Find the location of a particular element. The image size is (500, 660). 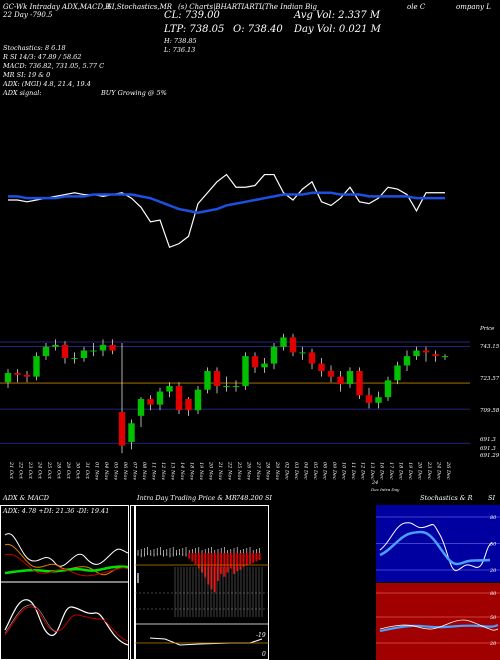

date-label: 14 Nov is located at coordinates (182, 471).